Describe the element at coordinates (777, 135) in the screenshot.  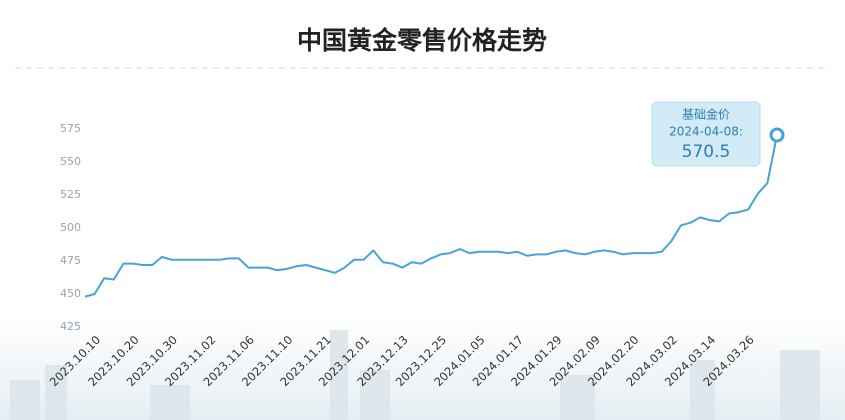
I see `highlight-point` at that location.